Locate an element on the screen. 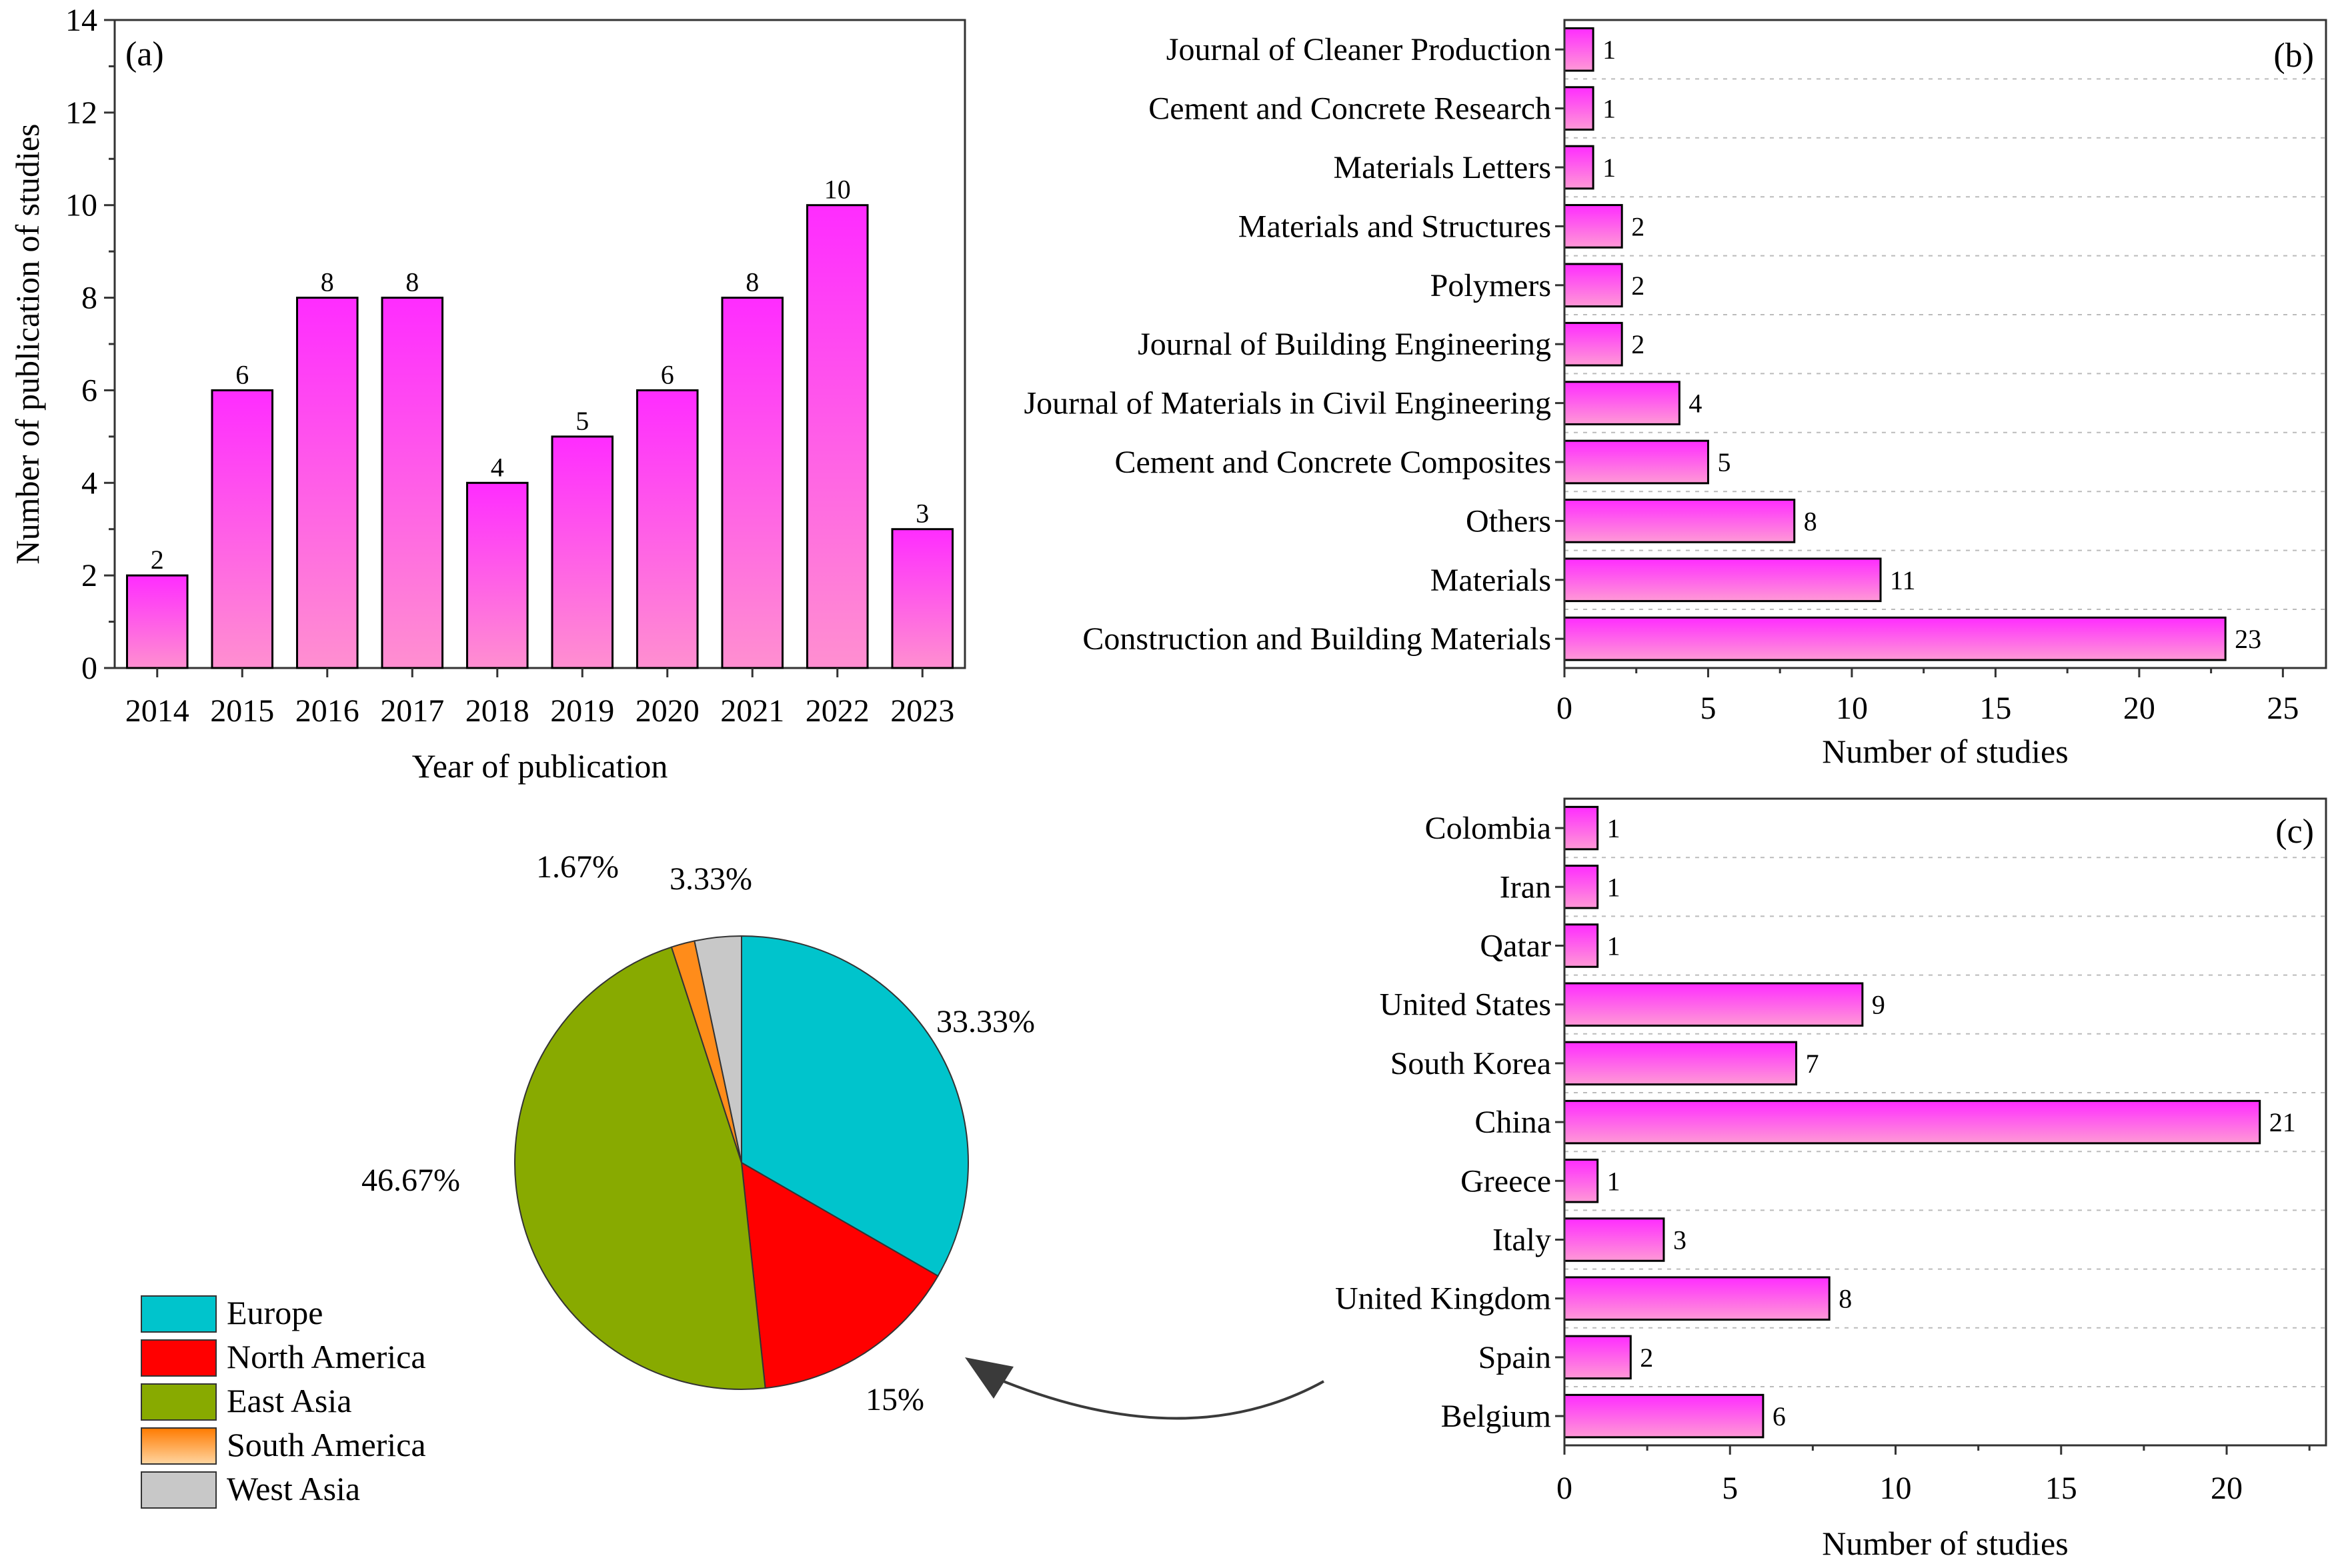  data-label-greece: 1 is located at coordinates (1613, 1181).